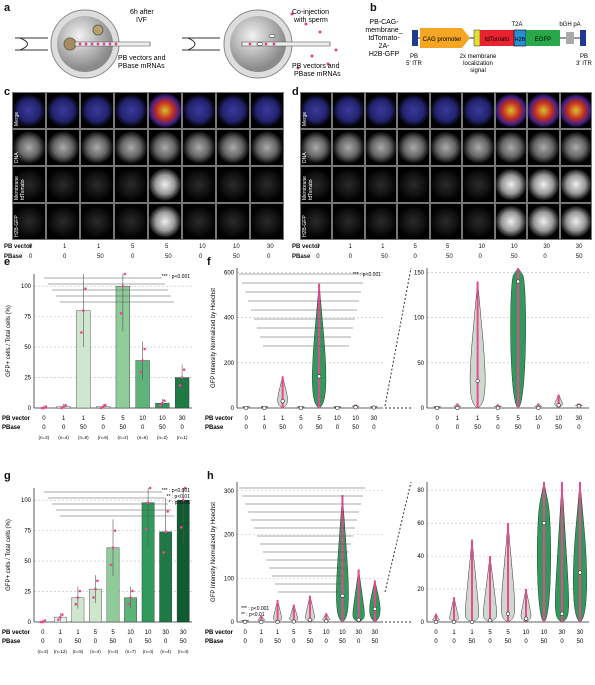 This screenshot has width=595, height=685. Describe the element at coordinates (103, 437) in the screenshot. I see `n-count: (n=6)` at that location.